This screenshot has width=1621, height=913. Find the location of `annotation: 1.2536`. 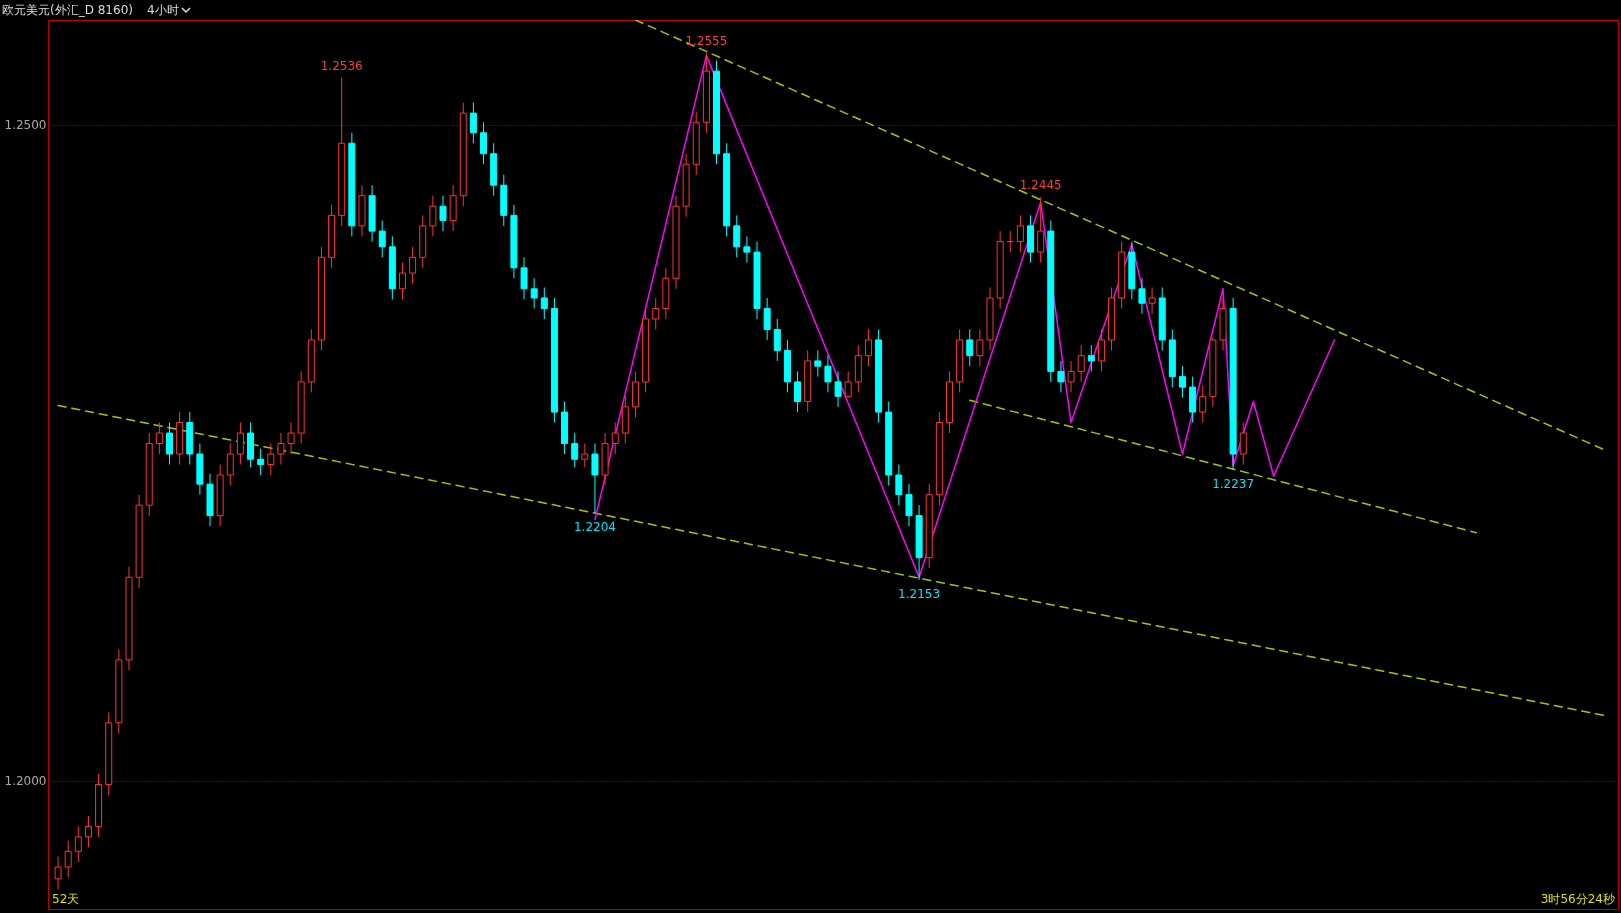

annotation: 1.2536 is located at coordinates (341, 65).